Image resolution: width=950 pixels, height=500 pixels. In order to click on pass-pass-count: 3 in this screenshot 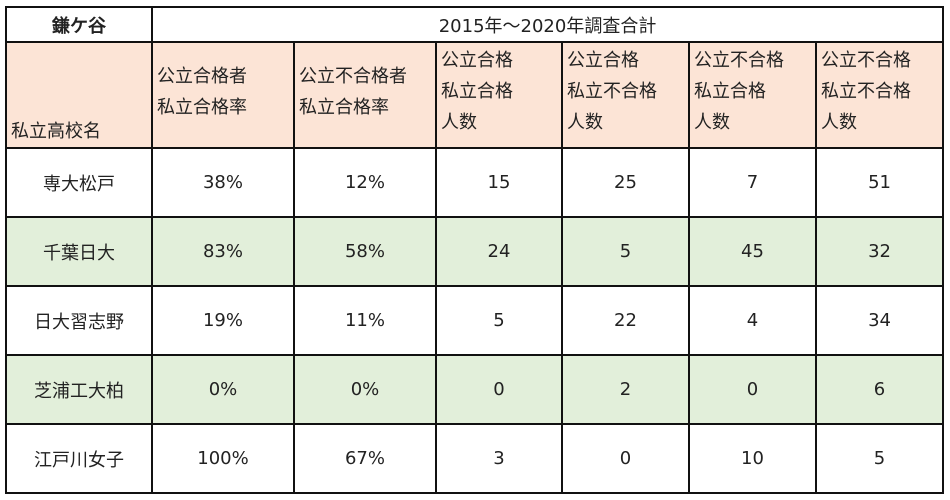, I will do `click(499, 458)`.